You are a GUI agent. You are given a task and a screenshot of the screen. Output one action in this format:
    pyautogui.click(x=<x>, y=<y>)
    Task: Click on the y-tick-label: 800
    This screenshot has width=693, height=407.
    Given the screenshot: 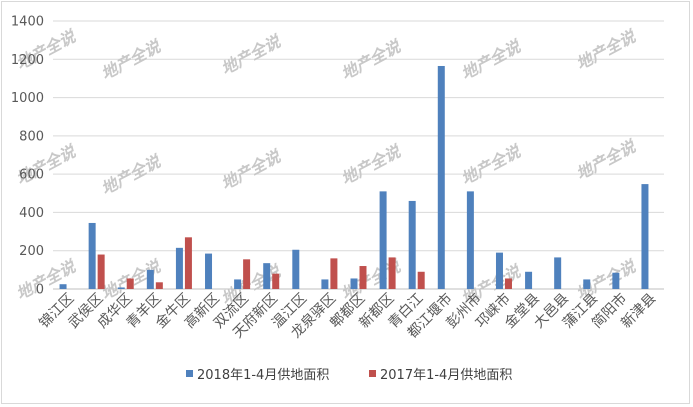 What is the action you would take?
    pyautogui.click(x=31, y=136)
    